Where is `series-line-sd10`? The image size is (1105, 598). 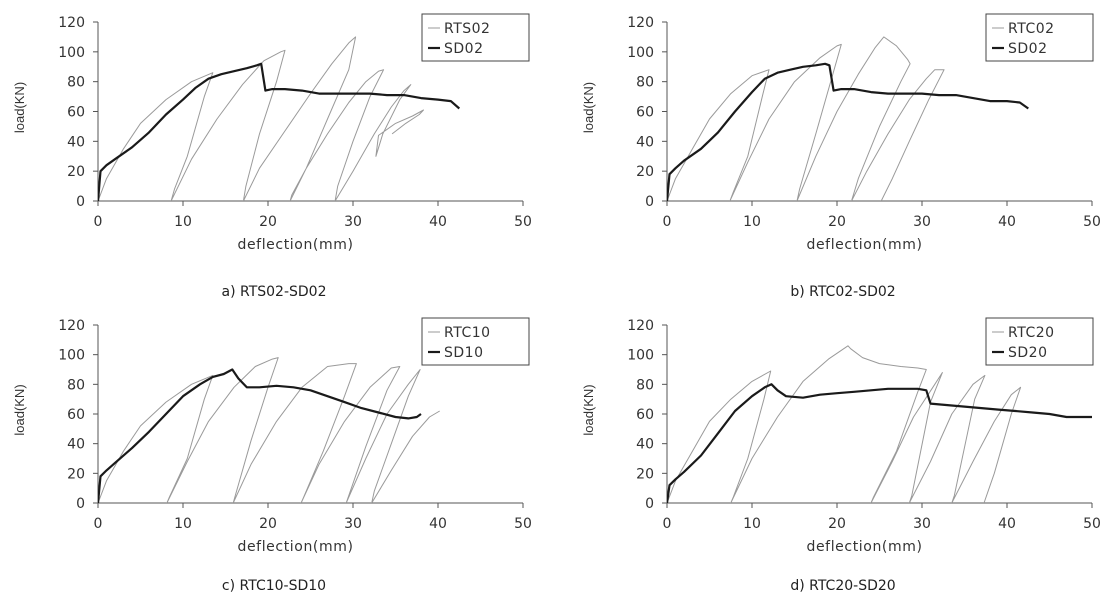
series-line-sd10 is located at coordinates (260, 435).